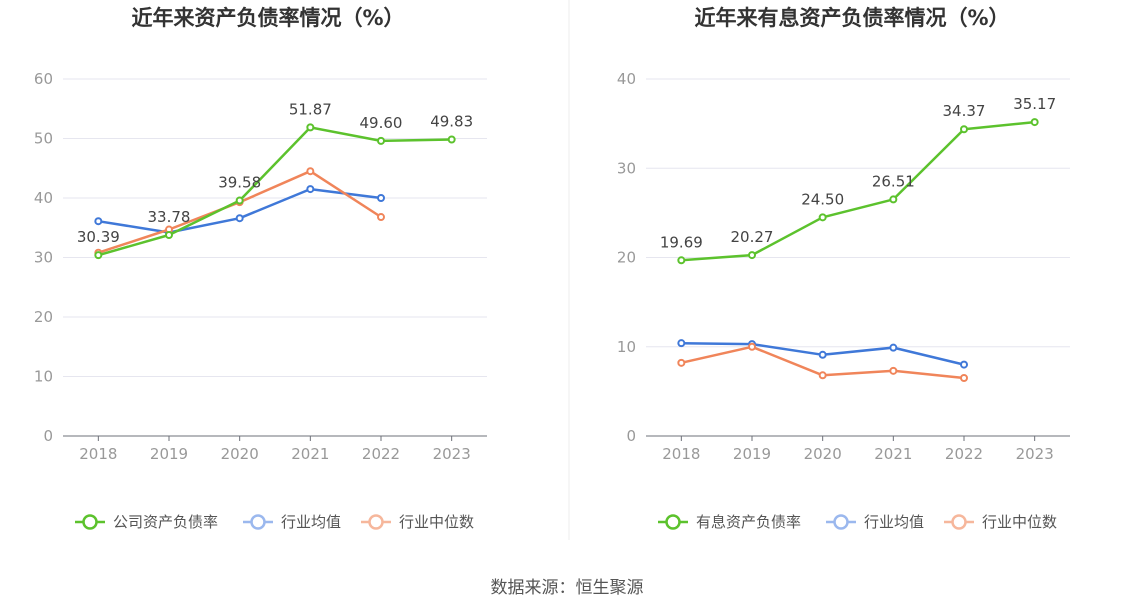  What do you see at coordinates (43, 139) in the screenshot?
I see `y-tick-label: 50` at bounding box center [43, 139].